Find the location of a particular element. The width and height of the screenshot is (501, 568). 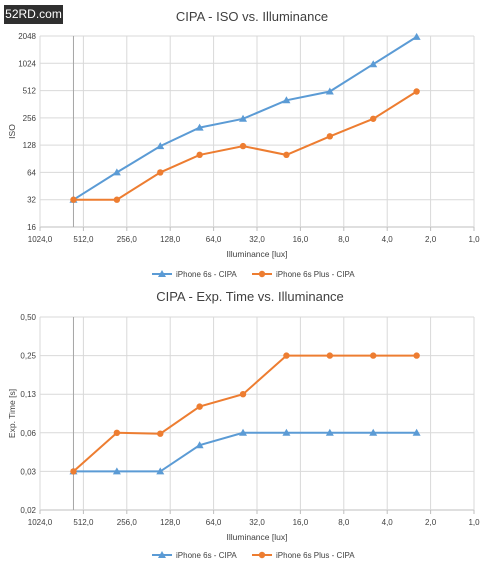

chart-title: CIPA - Exp. Time vs. Illuminance is located at coordinates (250, 296).